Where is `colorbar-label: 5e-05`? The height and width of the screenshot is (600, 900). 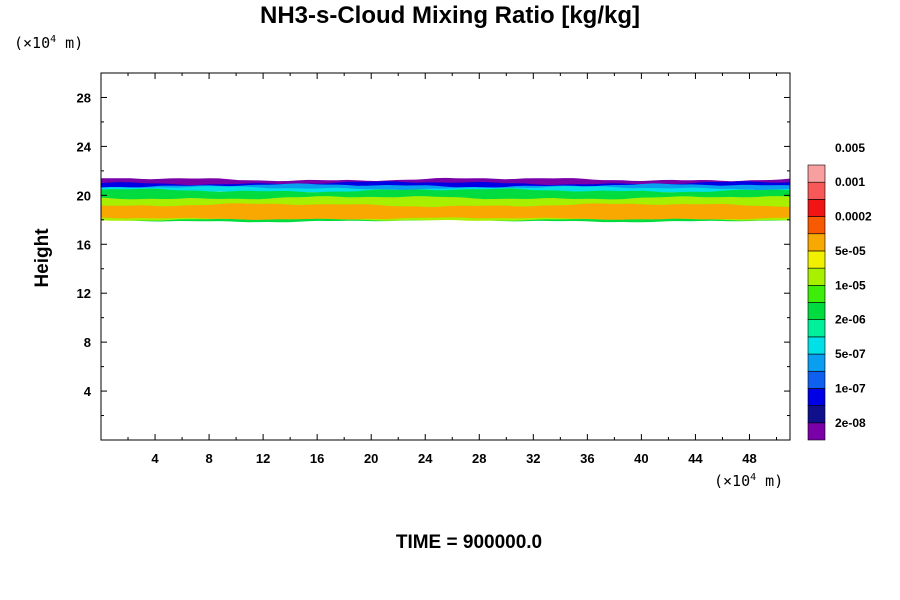
colorbar-label: 5e-05 is located at coordinates (850, 251).